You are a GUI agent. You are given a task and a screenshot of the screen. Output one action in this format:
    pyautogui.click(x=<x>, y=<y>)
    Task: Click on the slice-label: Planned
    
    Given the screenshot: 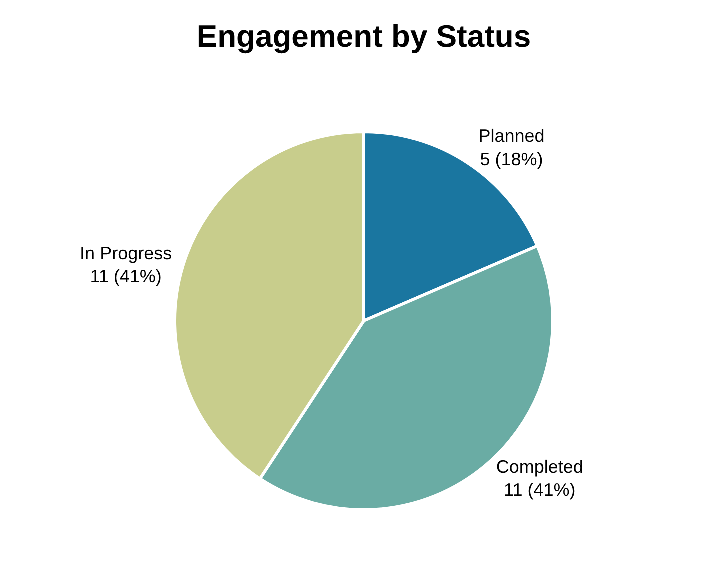 What is the action you would take?
    pyautogui.click(x=511, y=136)
    